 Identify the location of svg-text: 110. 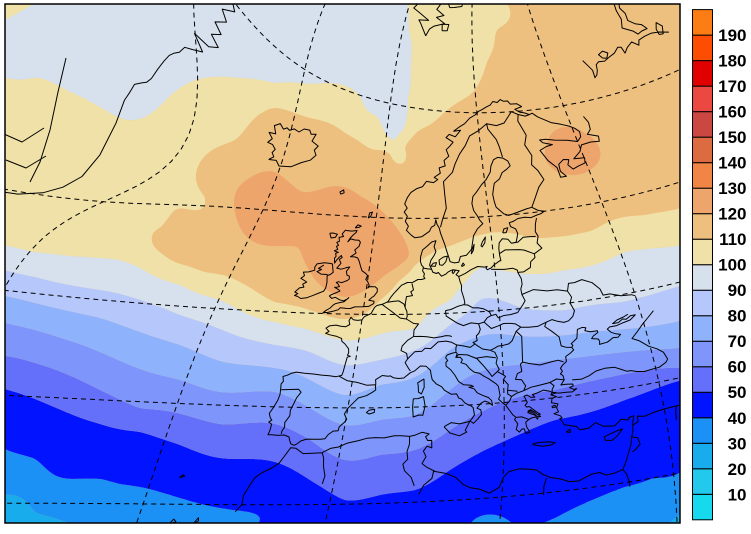
(732, 239).